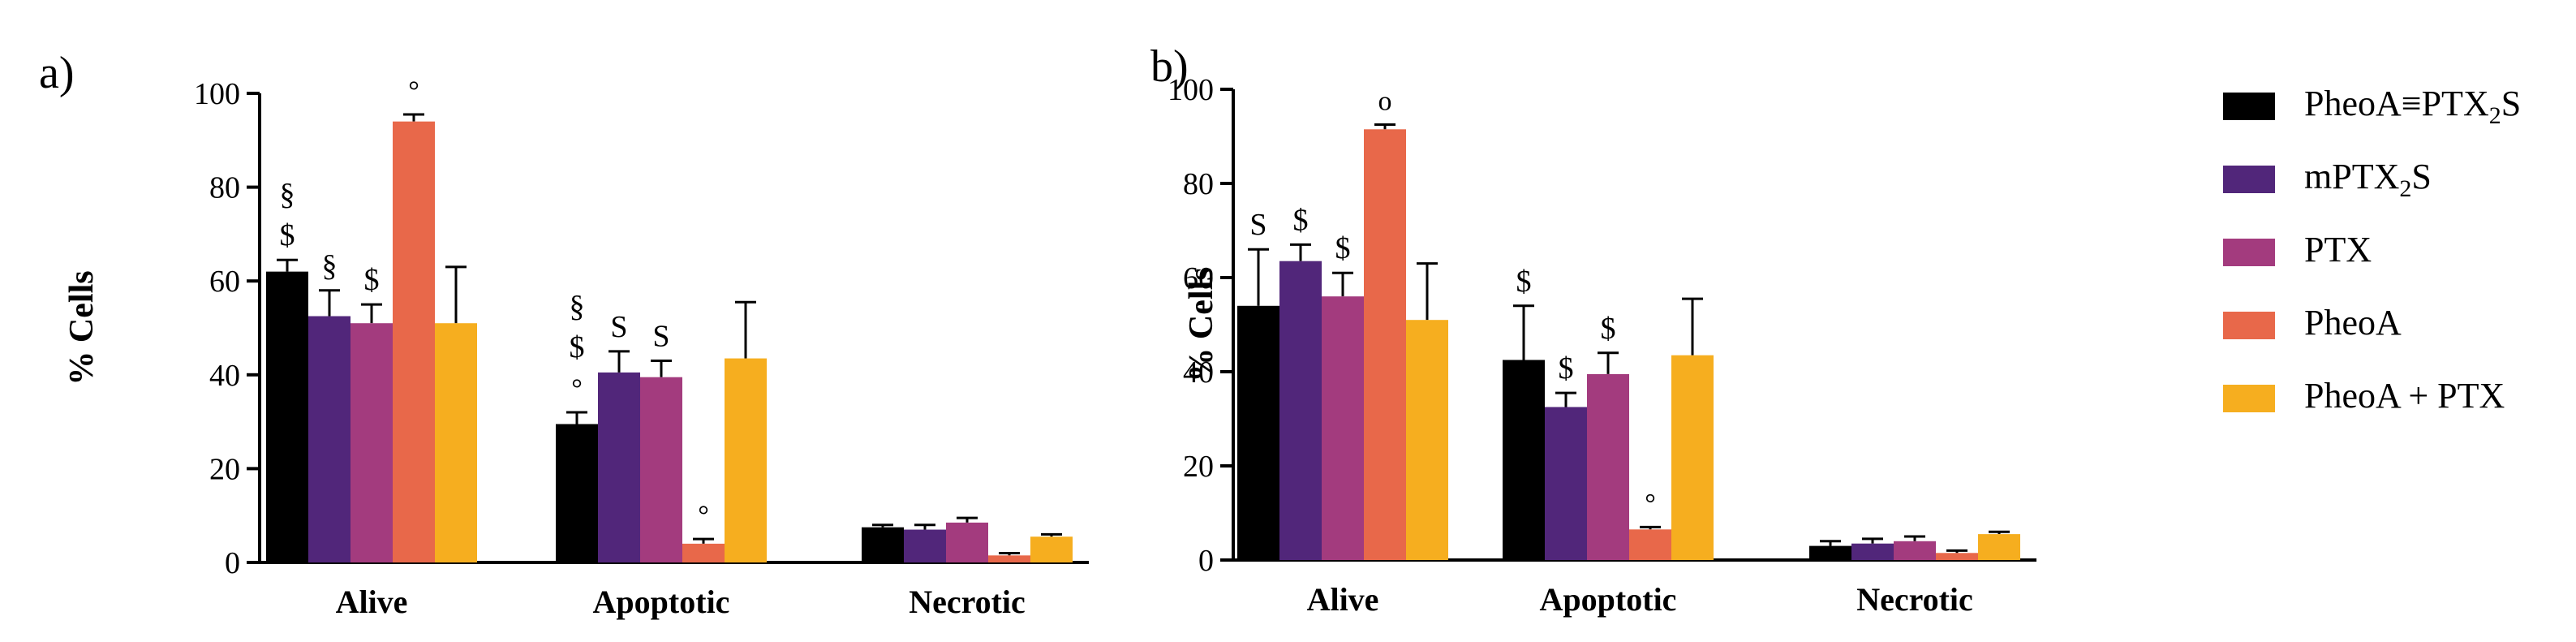 The image size is (2576, 642). Describe the element at coordinates (1385, 102) in the screenshot. I see `significance-marker: o` at that location.